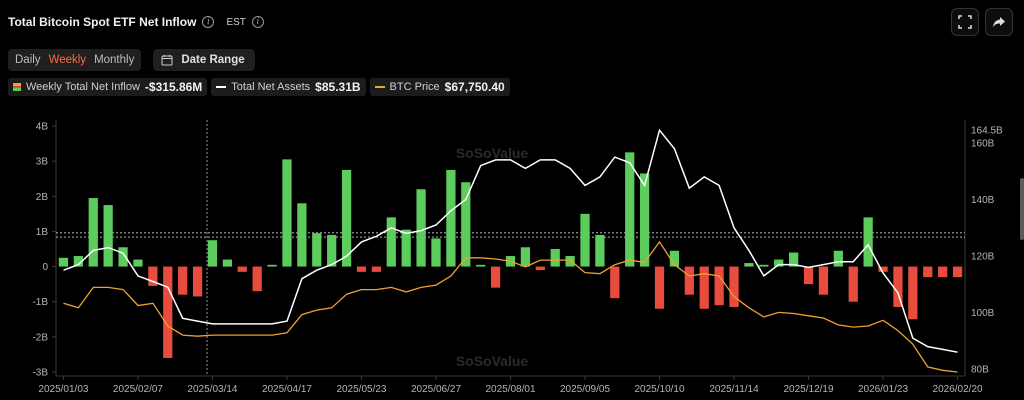 The height and width of the screenshot is (400, 1024). What do you see at coordinates (40, 337) in the screenshot?
I see `y-left-tick-label: -2B` at bounding box center [40, 337].